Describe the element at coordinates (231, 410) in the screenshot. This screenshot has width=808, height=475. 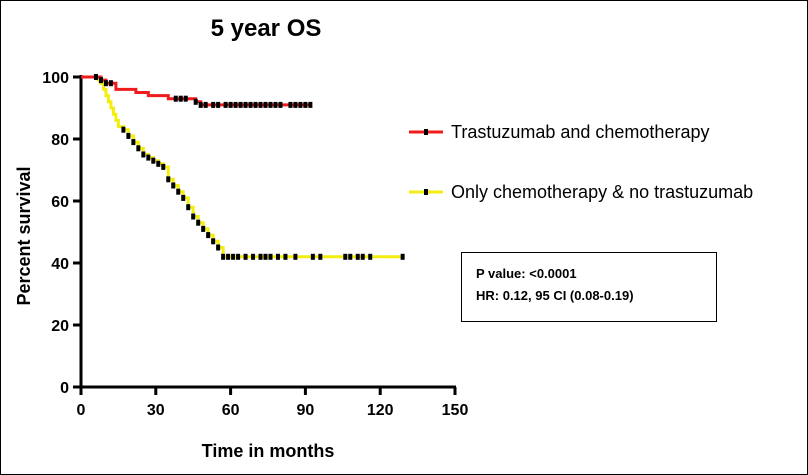
I see `x-tick-label: 60` at that location.